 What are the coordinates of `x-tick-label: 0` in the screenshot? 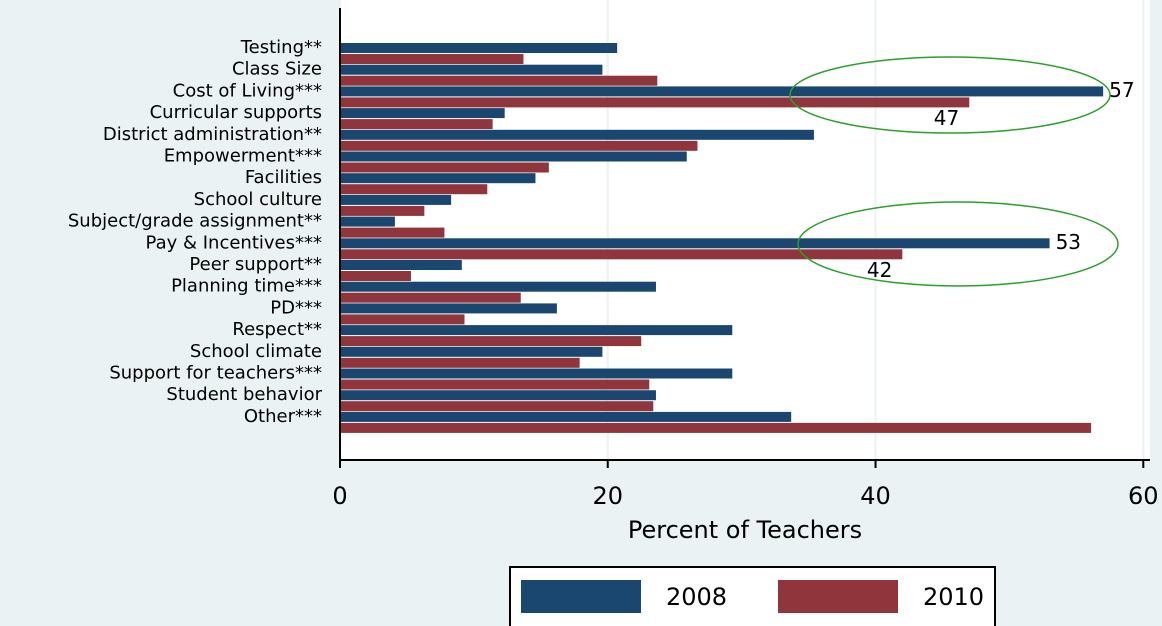 It's located at (339, 496).